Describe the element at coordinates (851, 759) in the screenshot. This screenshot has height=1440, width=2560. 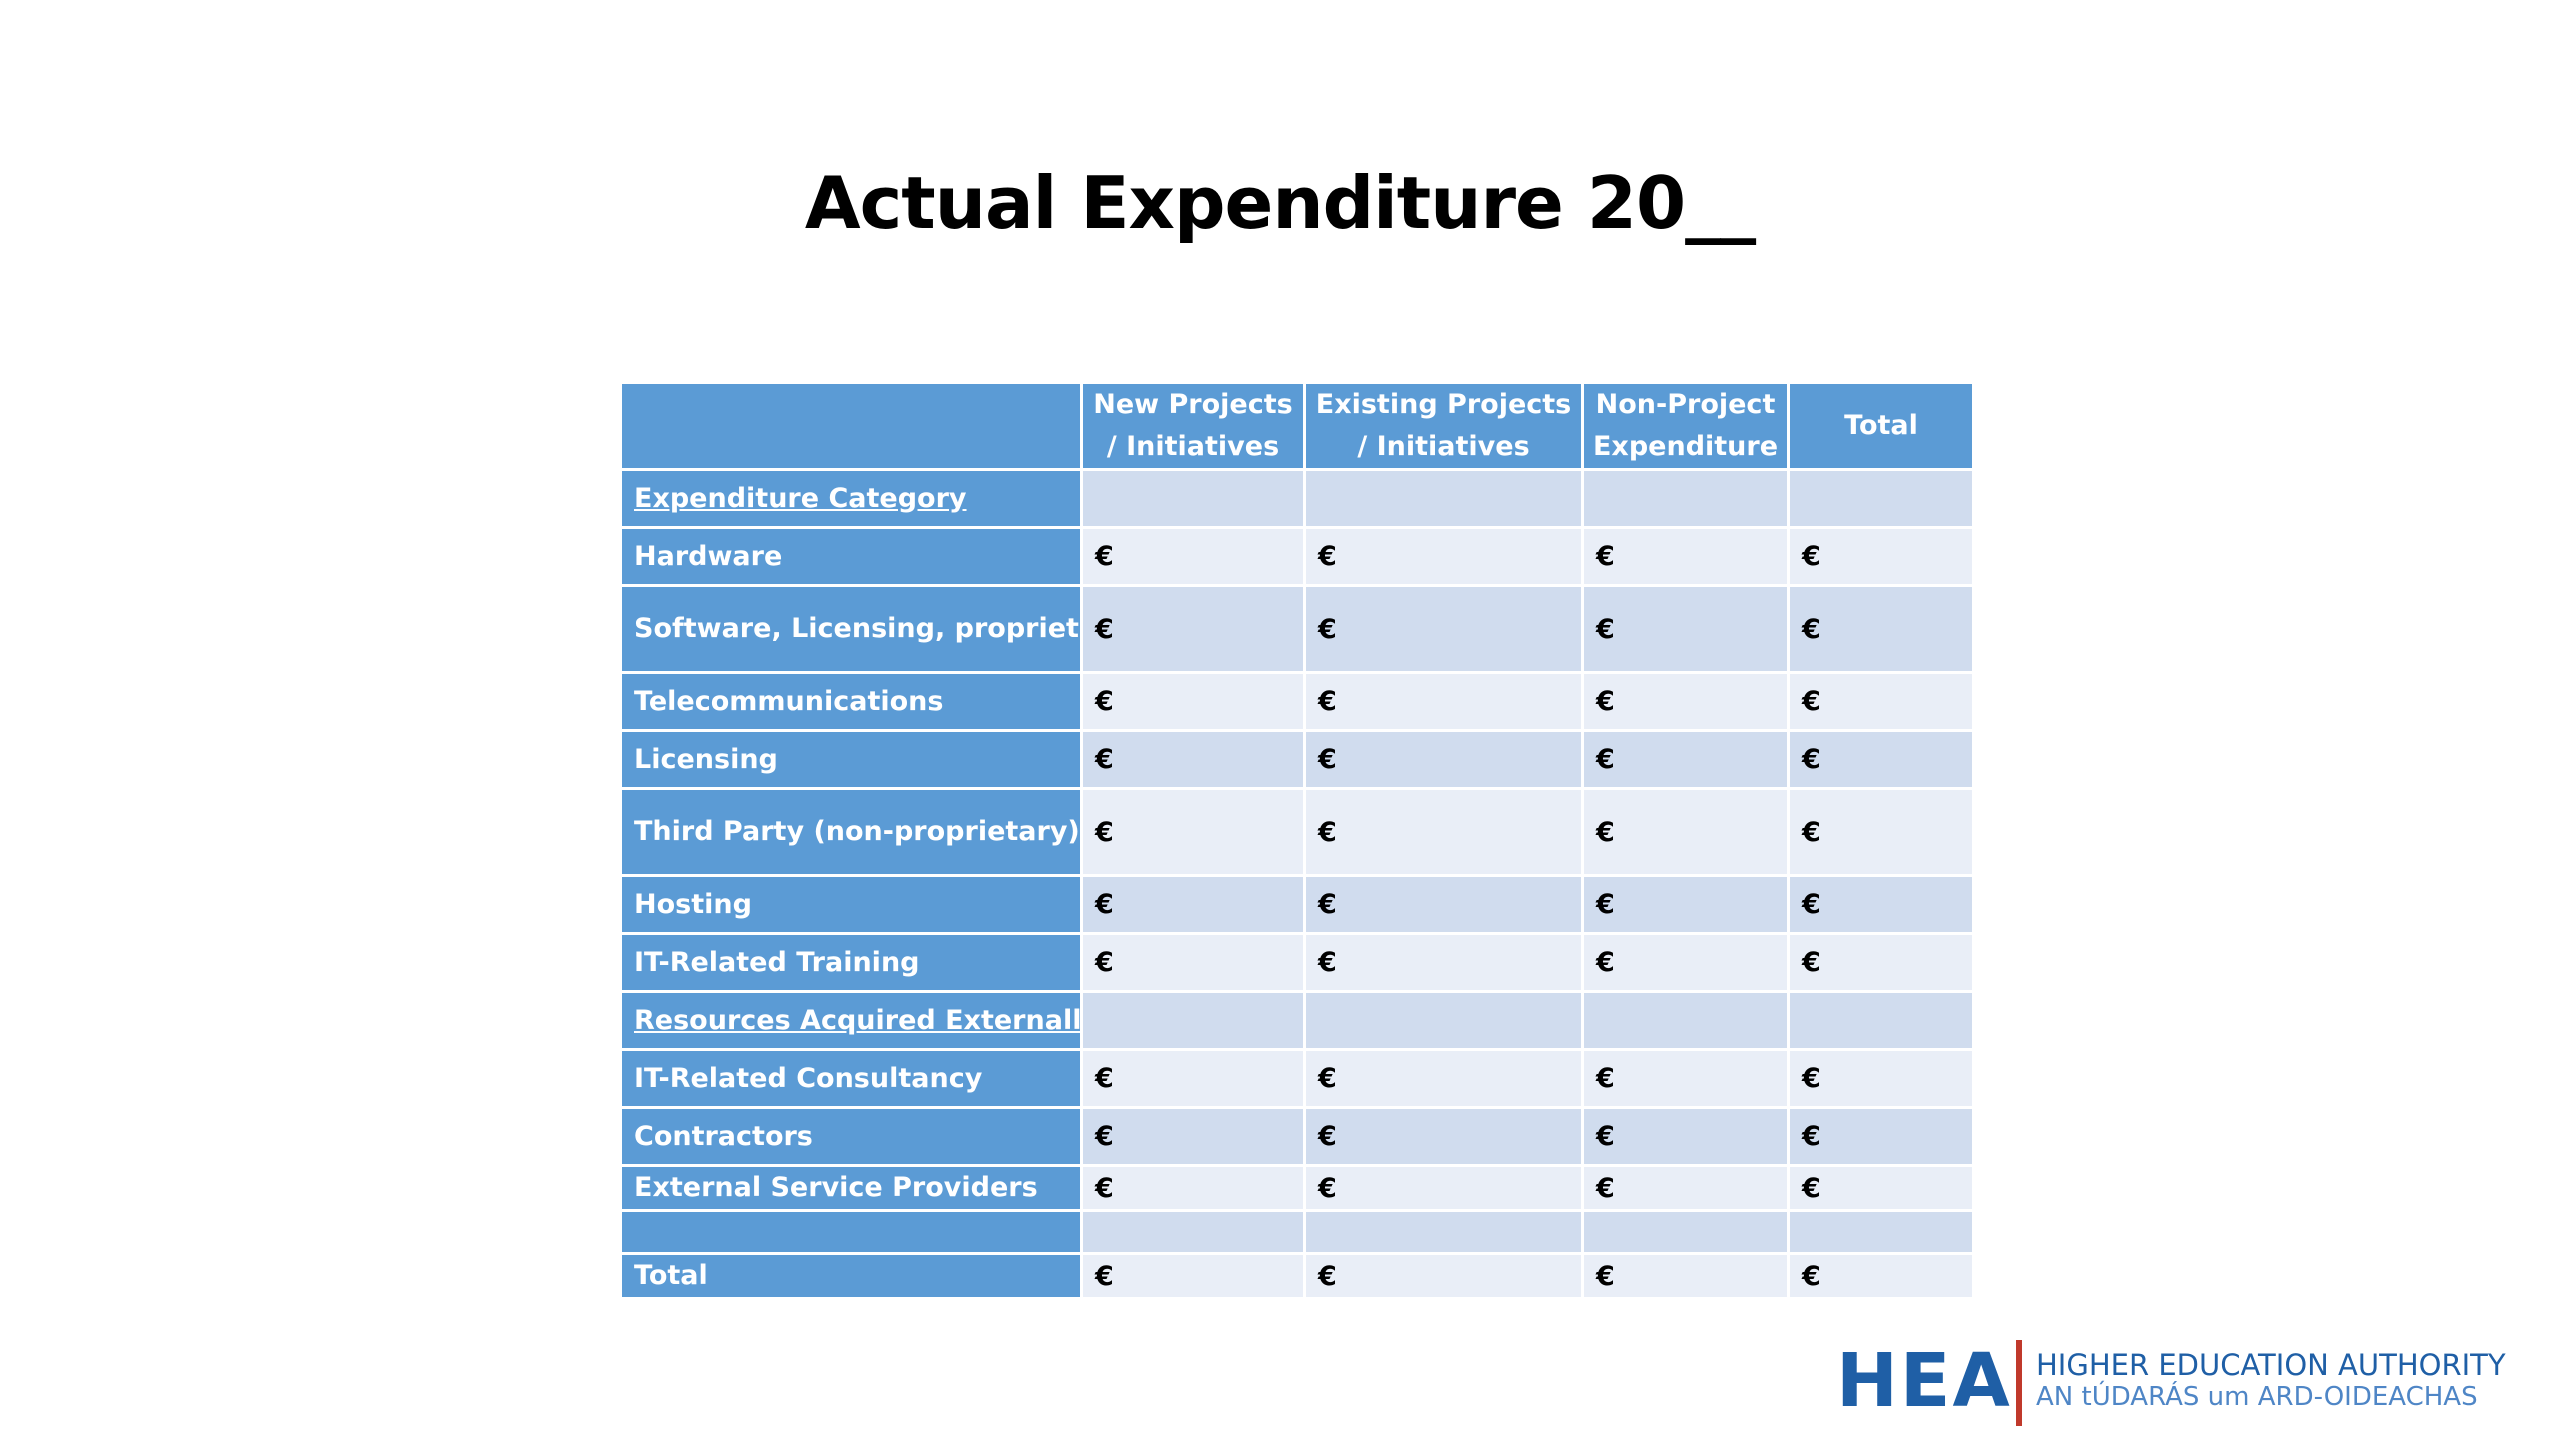
I see `row-label: Licensing` at that location.